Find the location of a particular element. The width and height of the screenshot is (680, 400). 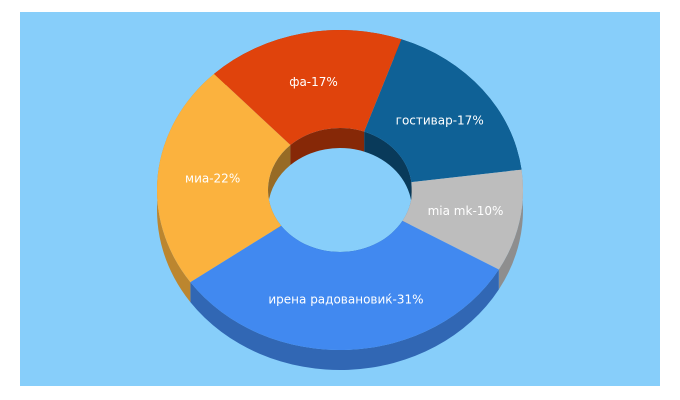

slice-label: mia mk-10% is located at coordinates (466, 211).